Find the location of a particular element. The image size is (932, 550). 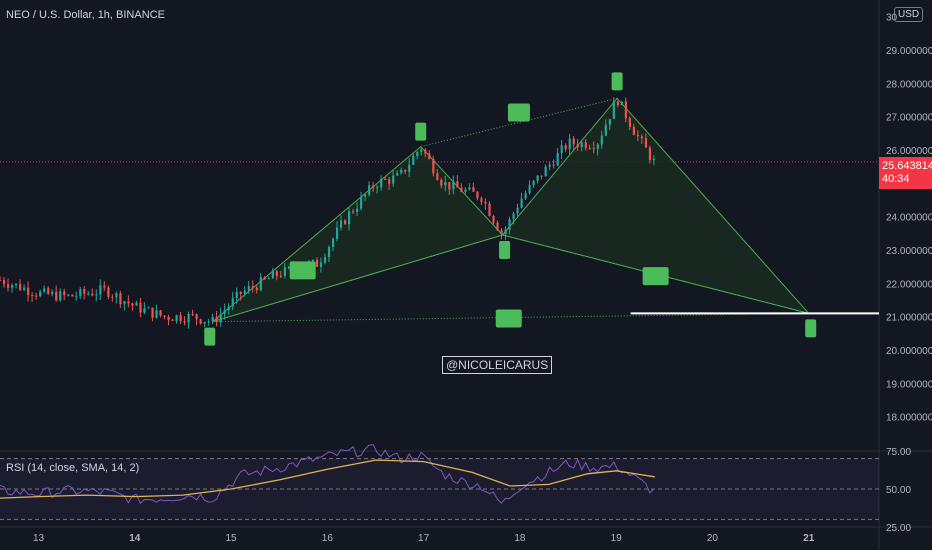

time-tick-label: 20 is located at coordinates (713, 538).